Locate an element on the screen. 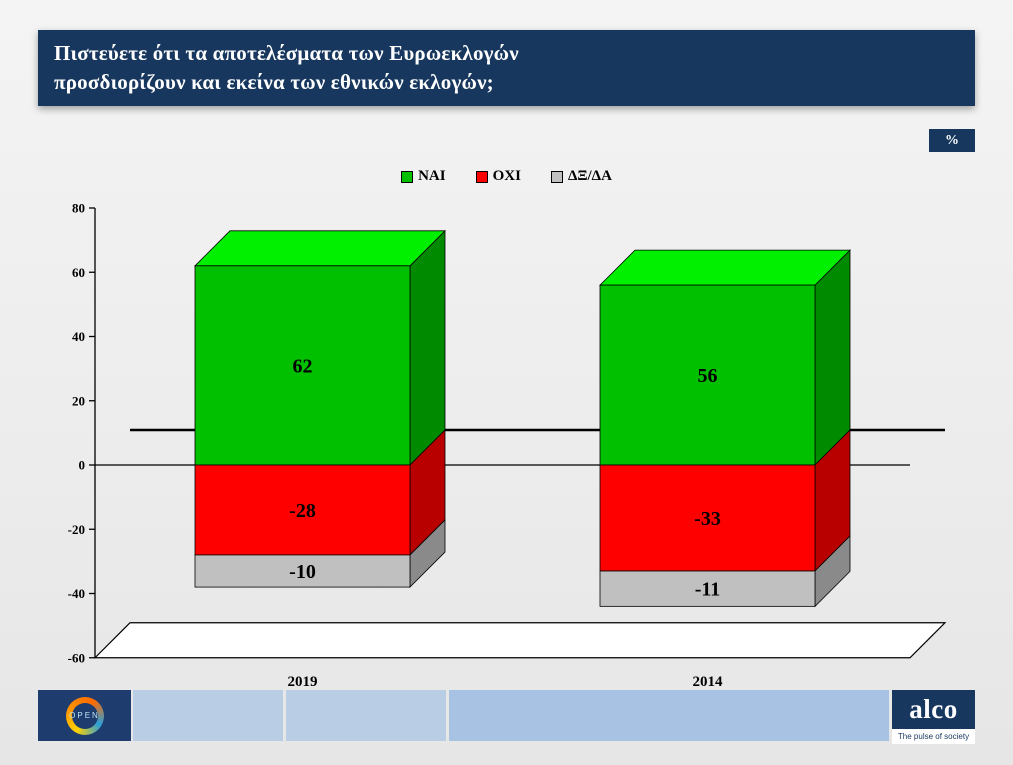  alco-tagline: The pulse of society is located at coordinates (933, 736).